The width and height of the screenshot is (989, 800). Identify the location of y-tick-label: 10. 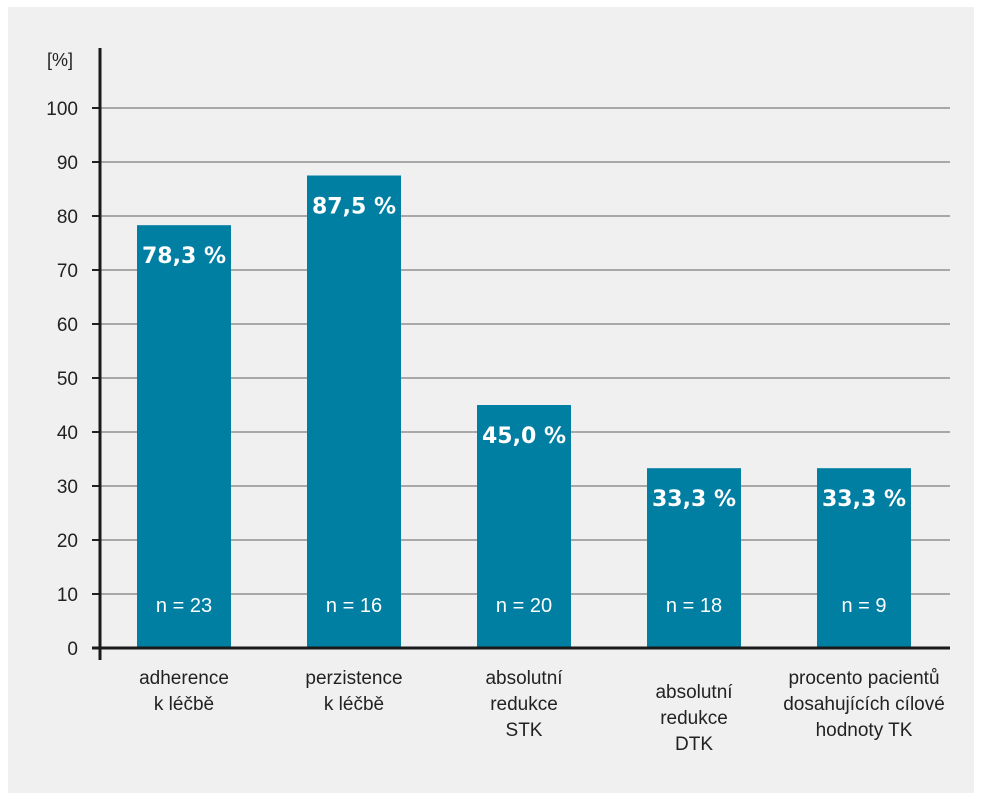
(67, 595).